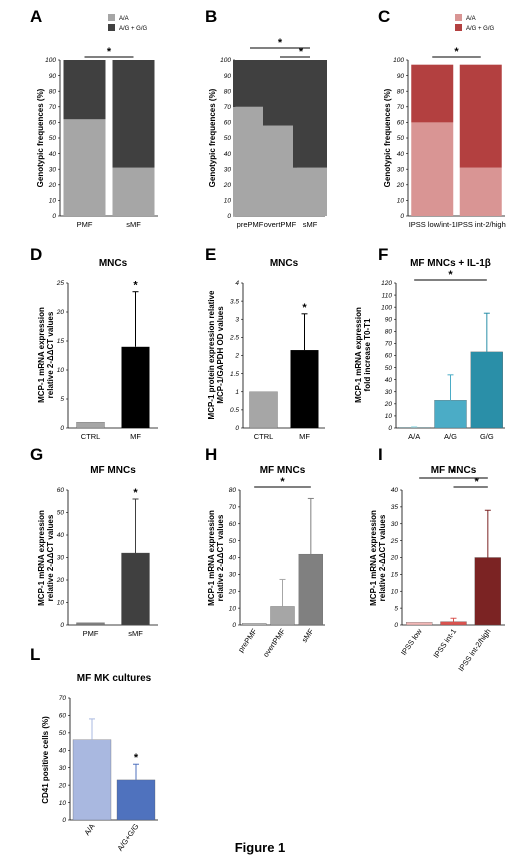  I want to click on panel-i-ytick-label: 25, so click(394, 541).